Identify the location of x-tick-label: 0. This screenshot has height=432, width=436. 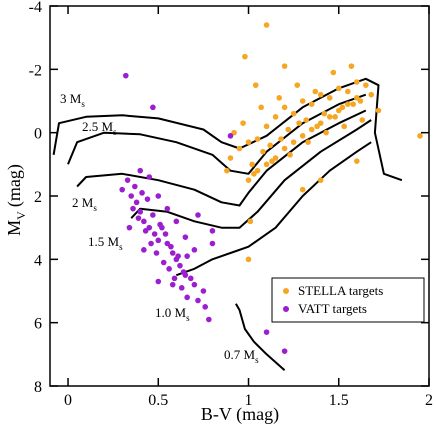
(68, 400).